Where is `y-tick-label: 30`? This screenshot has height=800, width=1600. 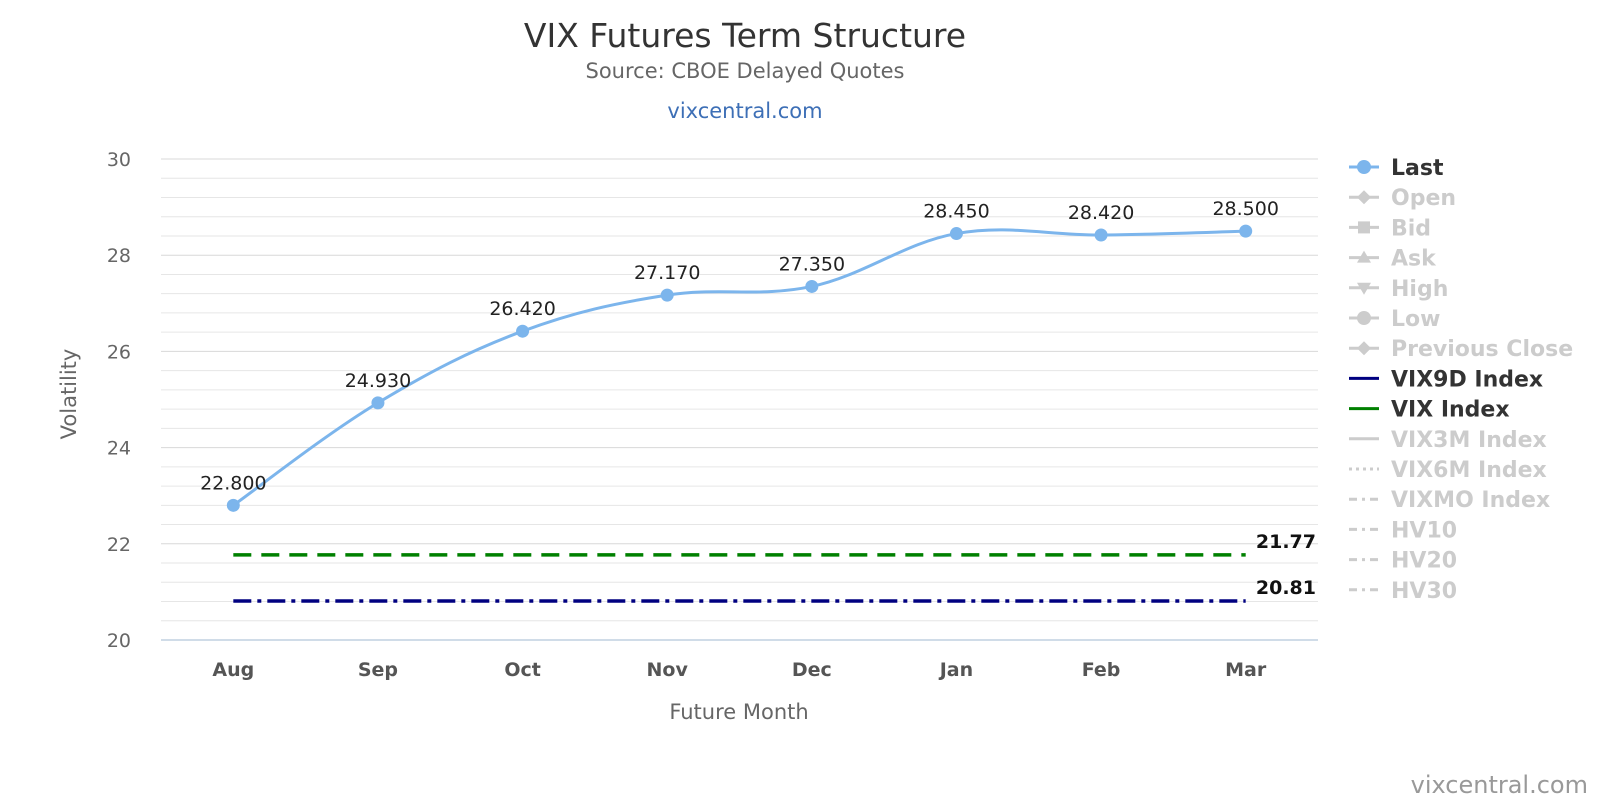 y-tick-label: 30 is located at coordinates (119, 160).